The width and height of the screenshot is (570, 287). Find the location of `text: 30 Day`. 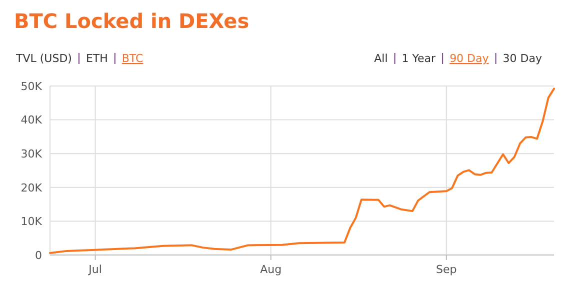

text: 30 Day is located at coordinates (522, 58).